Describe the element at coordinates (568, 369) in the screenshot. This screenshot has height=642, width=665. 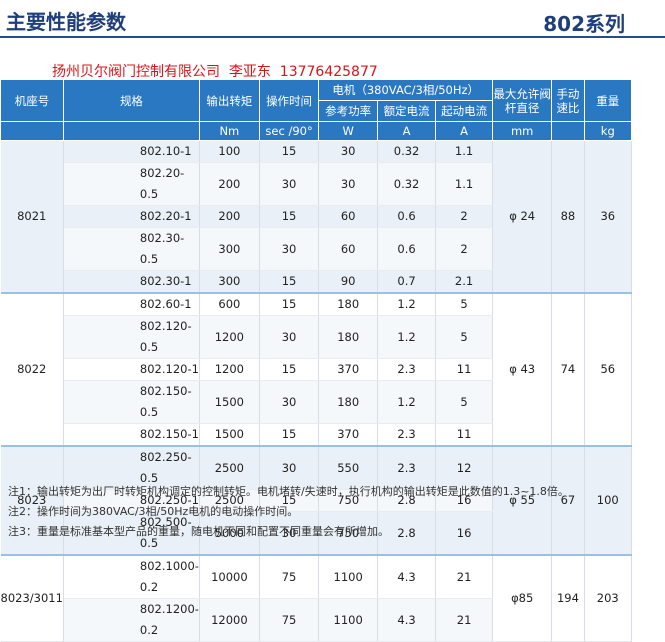
I see `ratio-cell: 74` at that location.